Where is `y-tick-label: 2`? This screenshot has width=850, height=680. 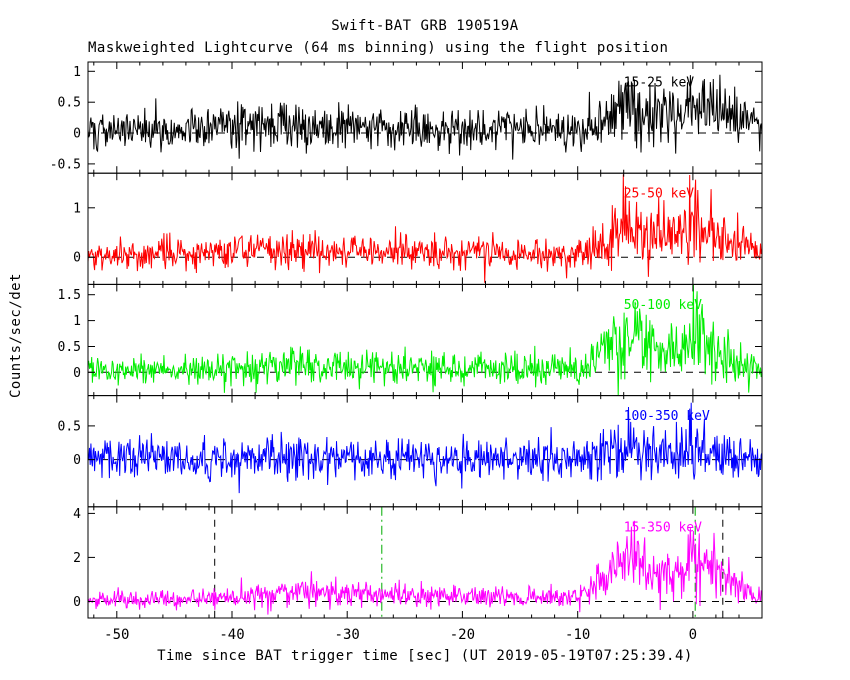
y-tick-label: 2 is located at coordinates (77, 558).